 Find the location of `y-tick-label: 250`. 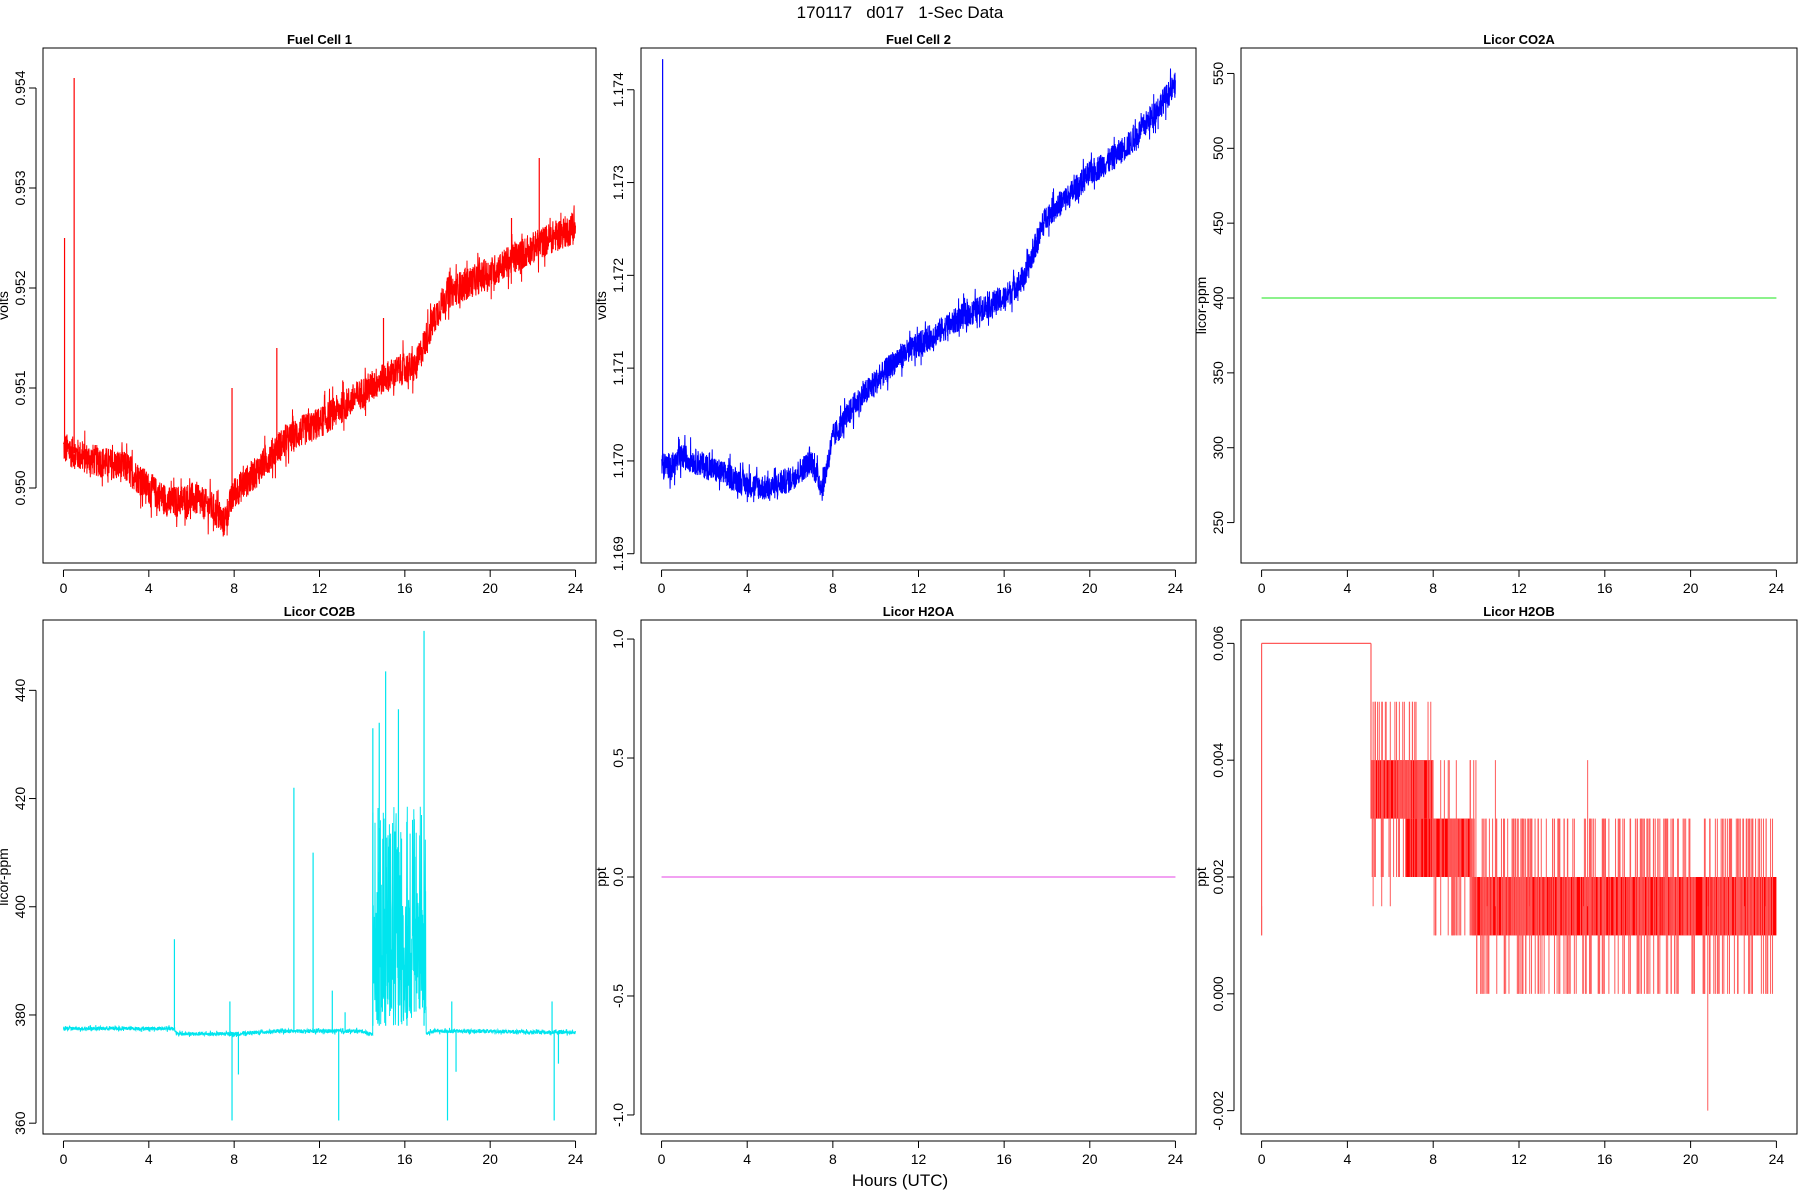

y-tick-label: 250 is located at coordinates (1218, 523).